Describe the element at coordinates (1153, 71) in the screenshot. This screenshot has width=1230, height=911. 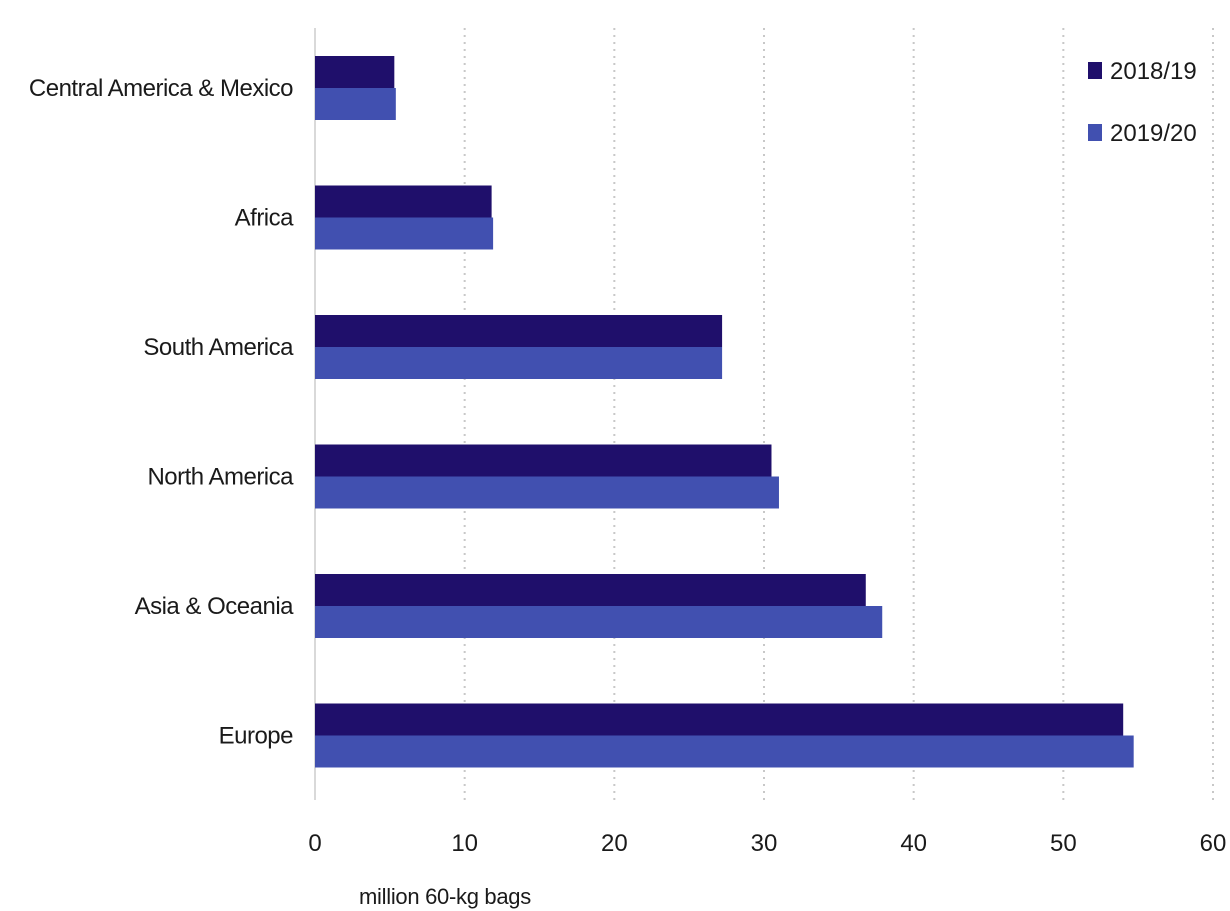
I see `legend-label: 2018/19` at that location.